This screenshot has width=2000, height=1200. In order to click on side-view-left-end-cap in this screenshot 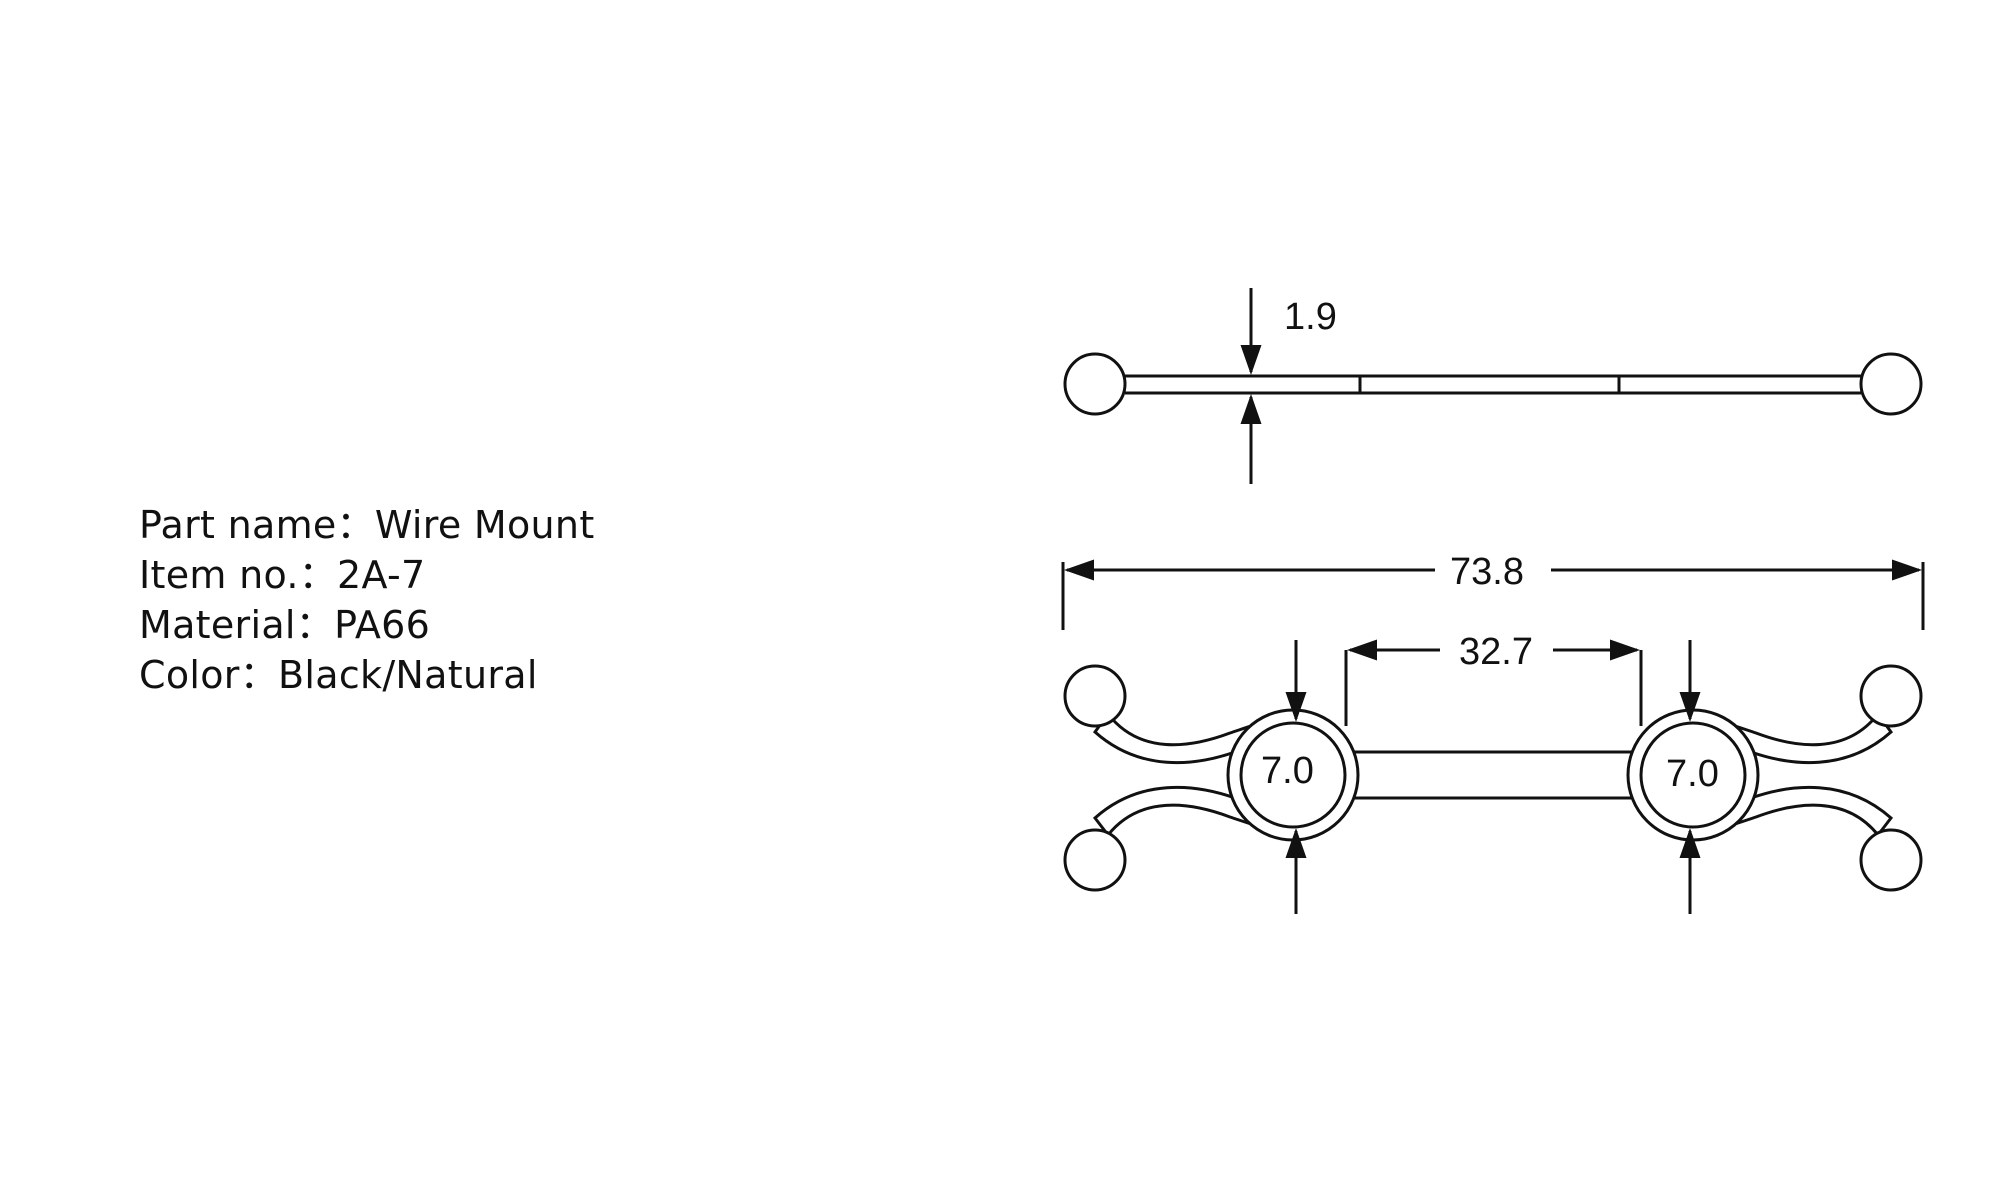, I will do `click(1095, 384)`.